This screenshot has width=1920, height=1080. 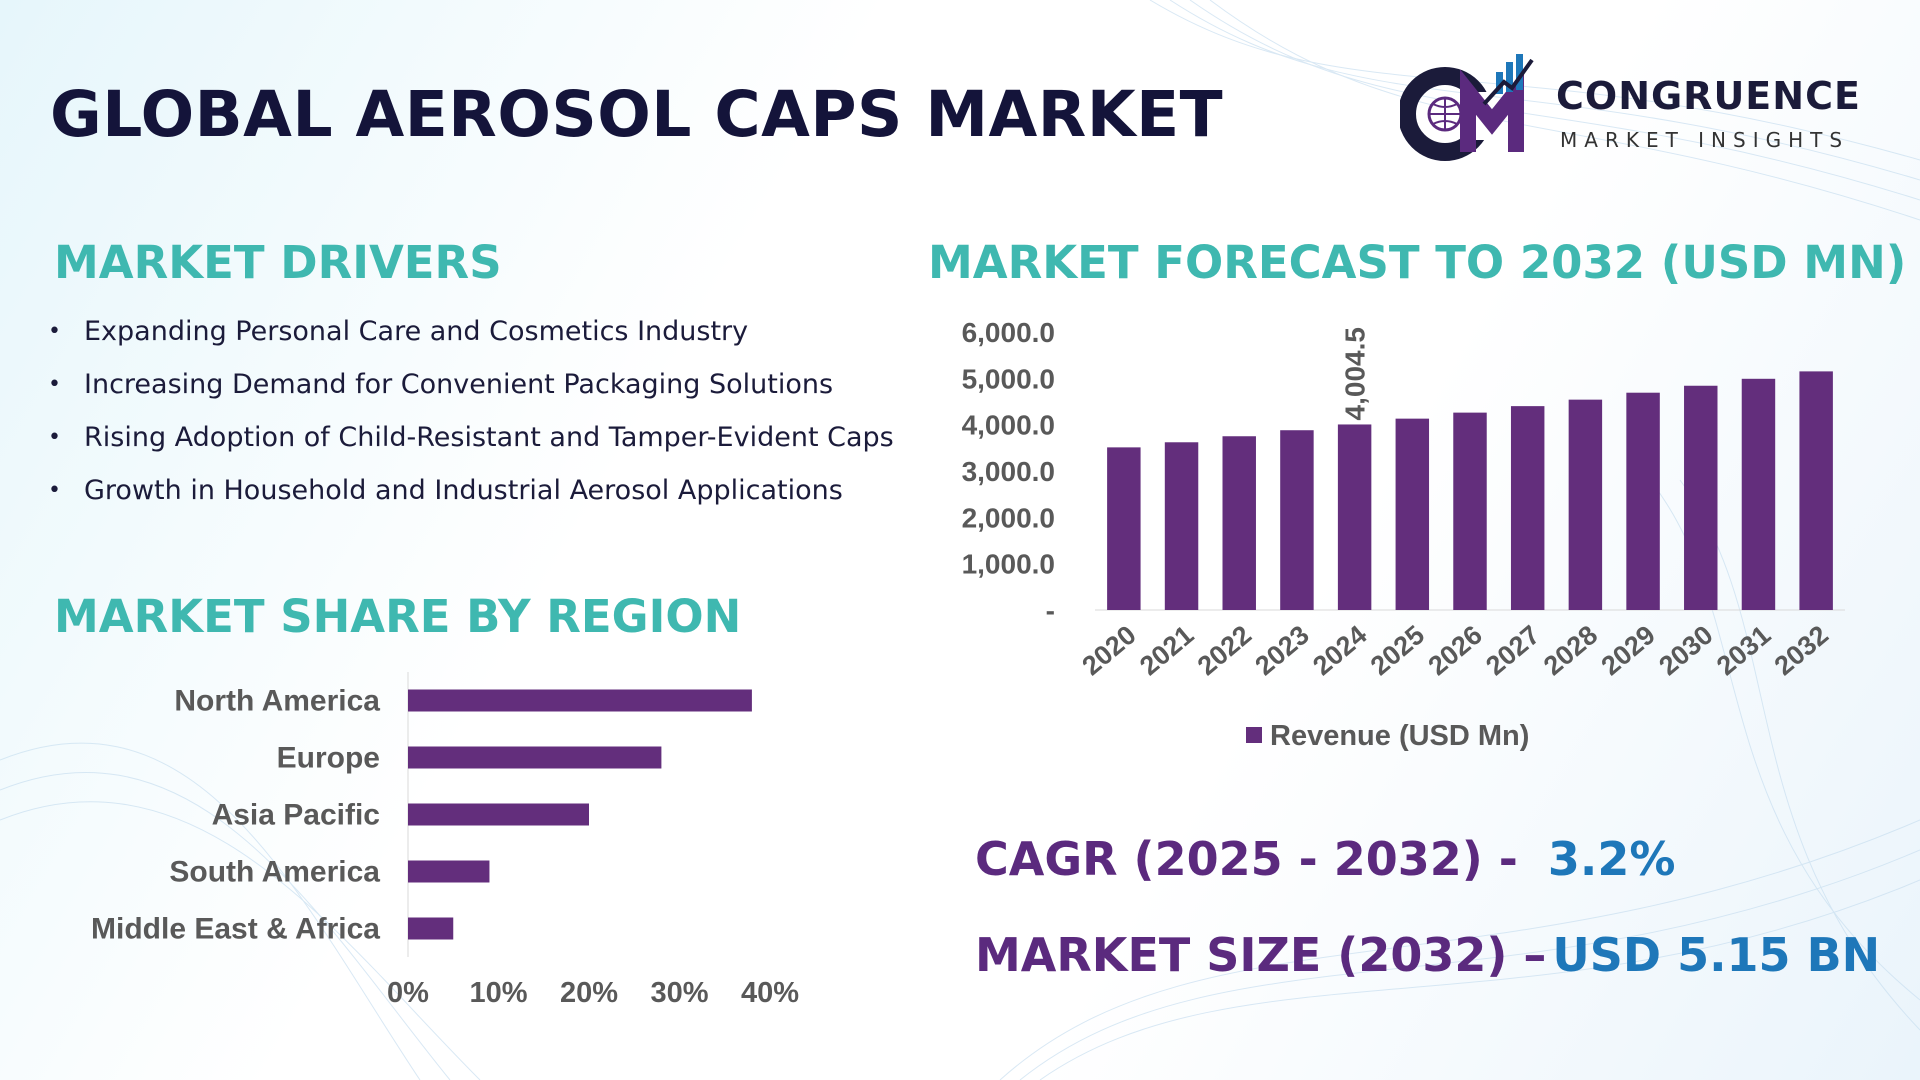 I want to click on region-label: Europe, so click(x=328, y=758).